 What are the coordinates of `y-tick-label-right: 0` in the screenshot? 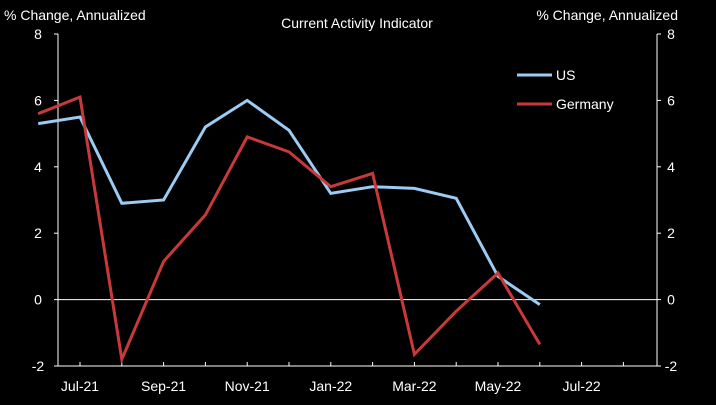 It's located at (671, 300).